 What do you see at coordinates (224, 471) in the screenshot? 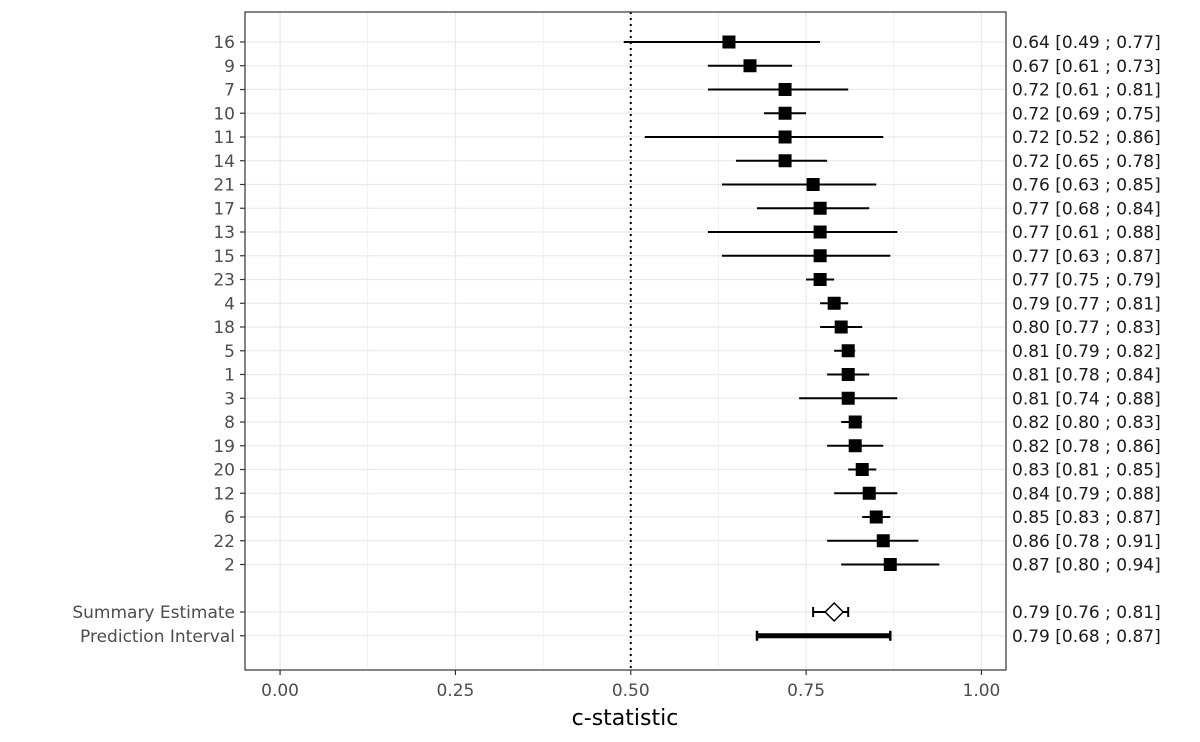
I see `study-label: 20` at bounding box center [224, 471].